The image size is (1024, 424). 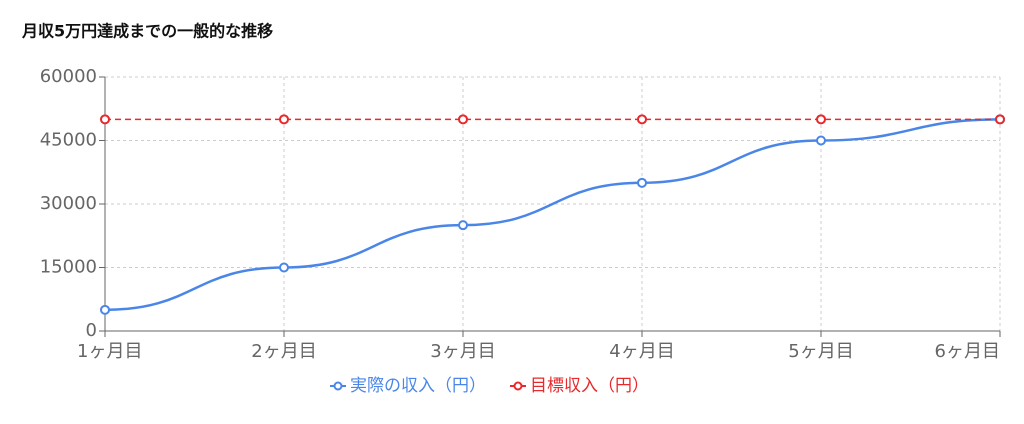 I want to click on x-tick-label: 5ヶ月目, so click(x=820, y=351).